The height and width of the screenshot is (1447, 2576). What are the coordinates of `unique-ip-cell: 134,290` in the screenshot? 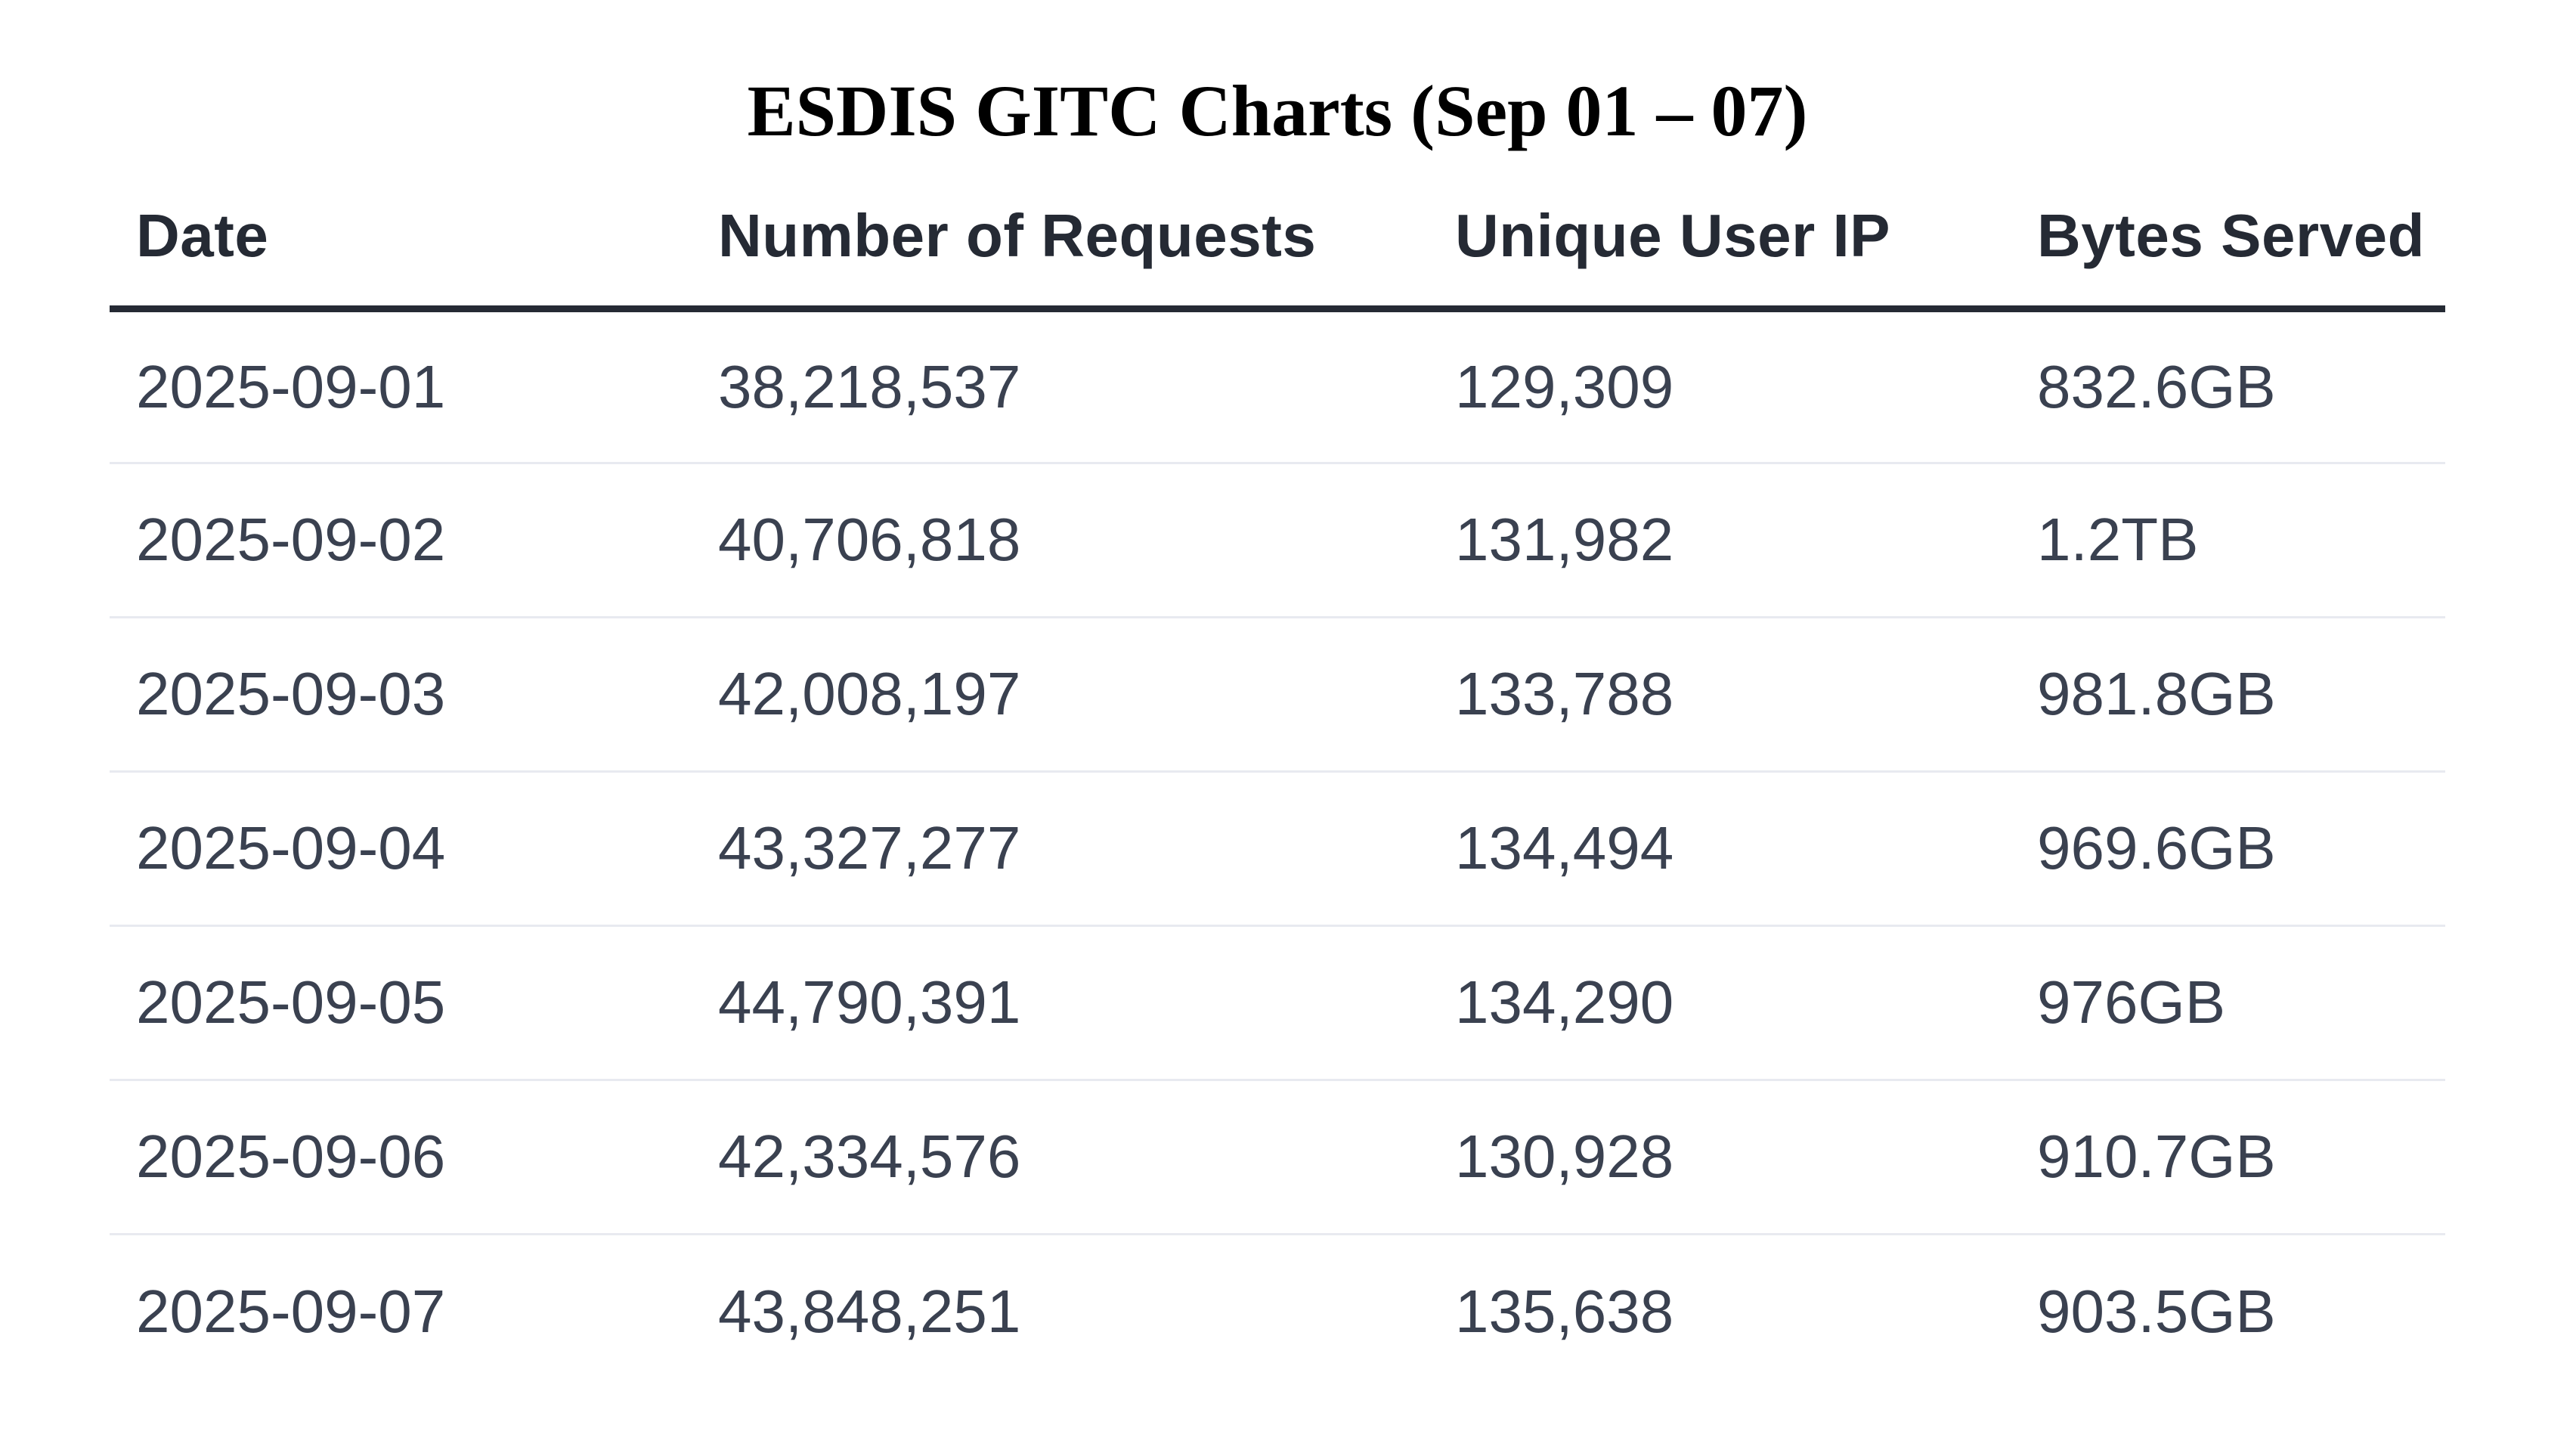 It's located at (1720, 1003).